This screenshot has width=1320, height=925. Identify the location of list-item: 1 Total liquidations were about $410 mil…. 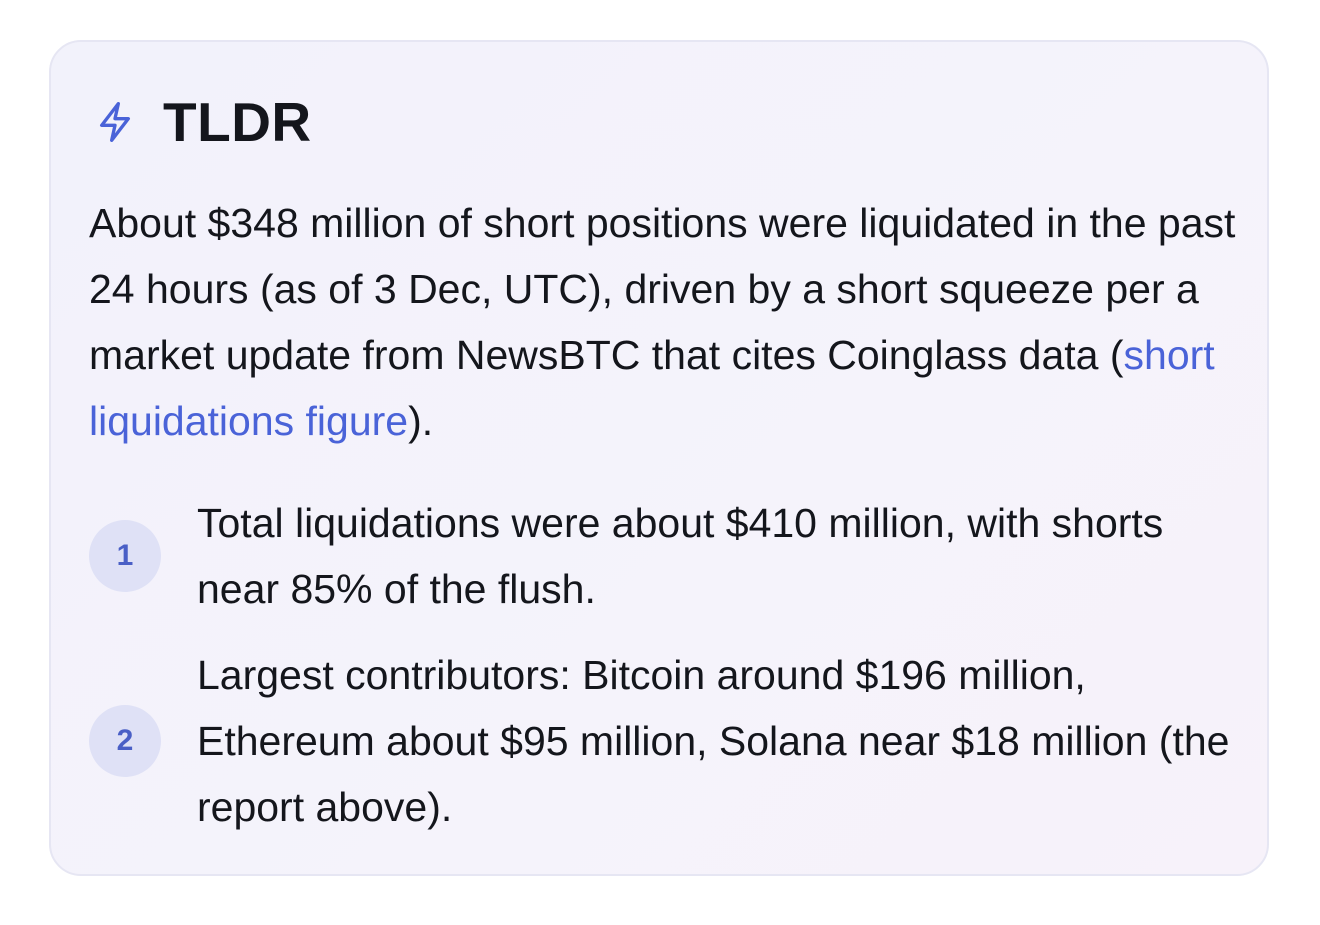
(669, 556).